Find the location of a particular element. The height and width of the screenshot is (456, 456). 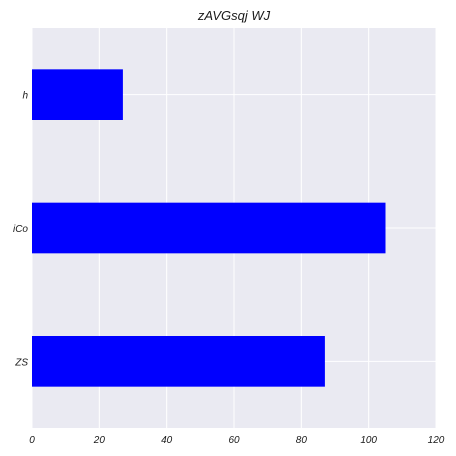

x-tick-label: 100 is located at coordinates (368, 440).